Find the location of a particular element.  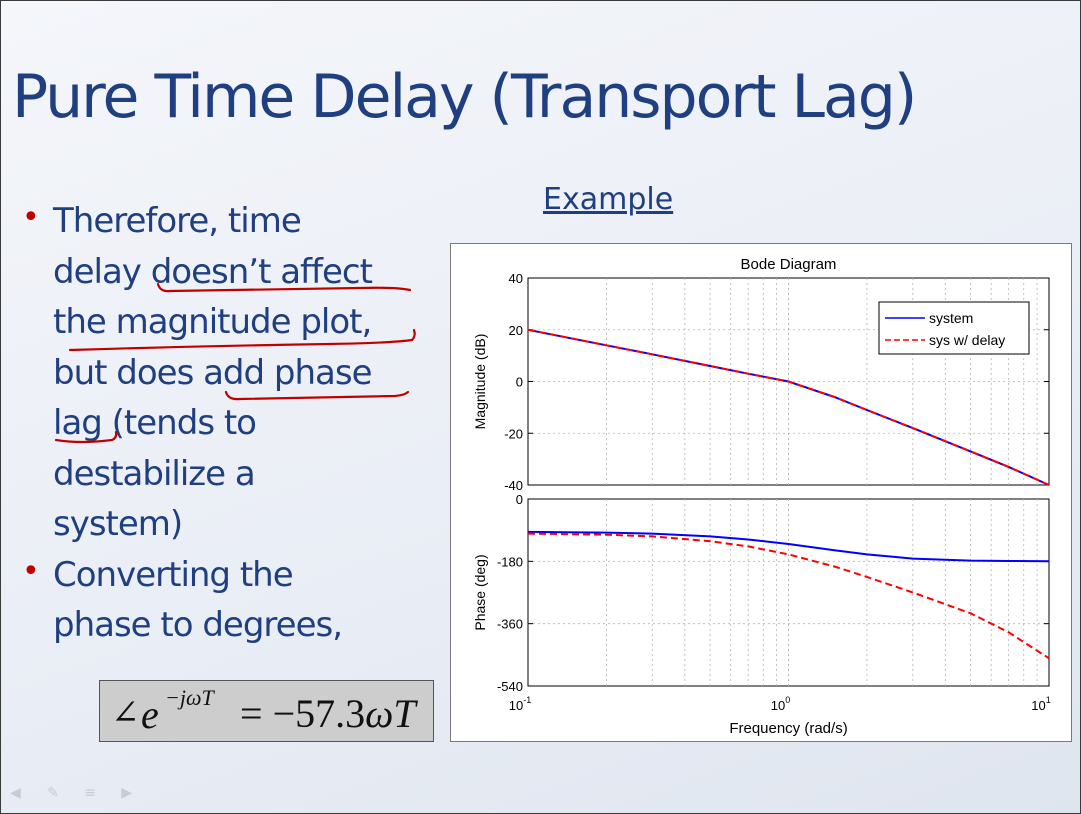

phase-ytick-label: -360 is located at coordinates (510, 624).